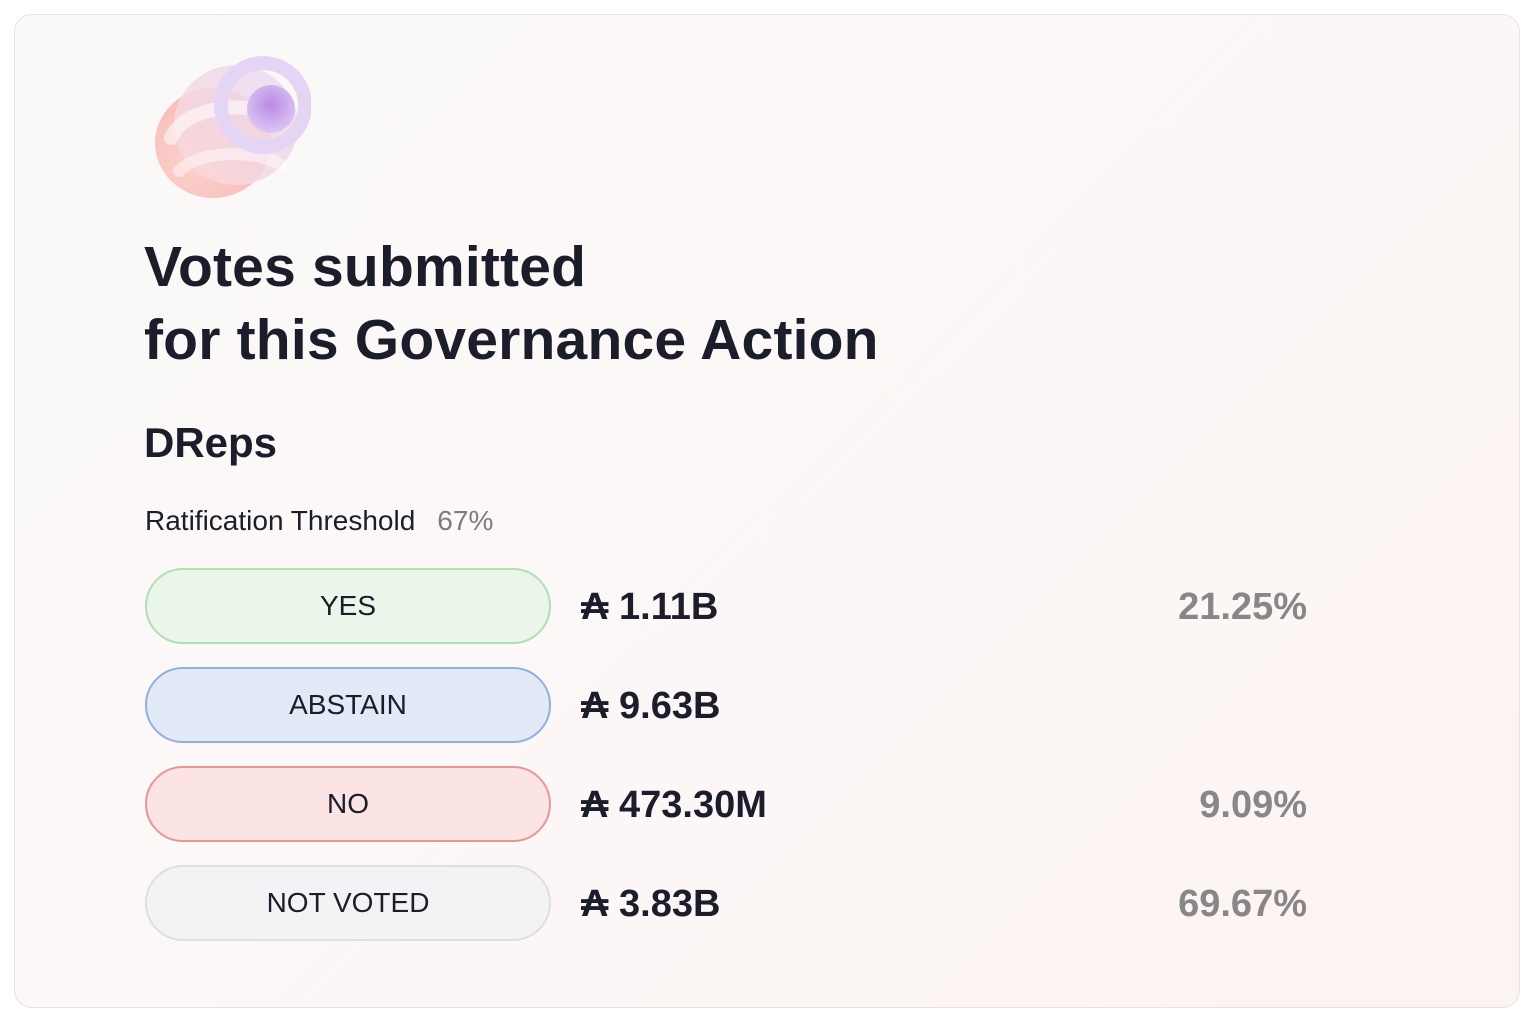 Image resolution: width=1536 pixels, height=1024 pixels. I want to click on vote-percent: 9.09%, so click(1253, 805).